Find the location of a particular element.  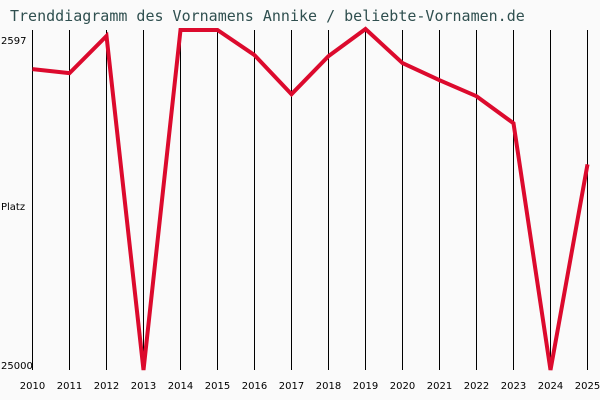

x-label-2020: 2020 is located at coordinates (402, 386).